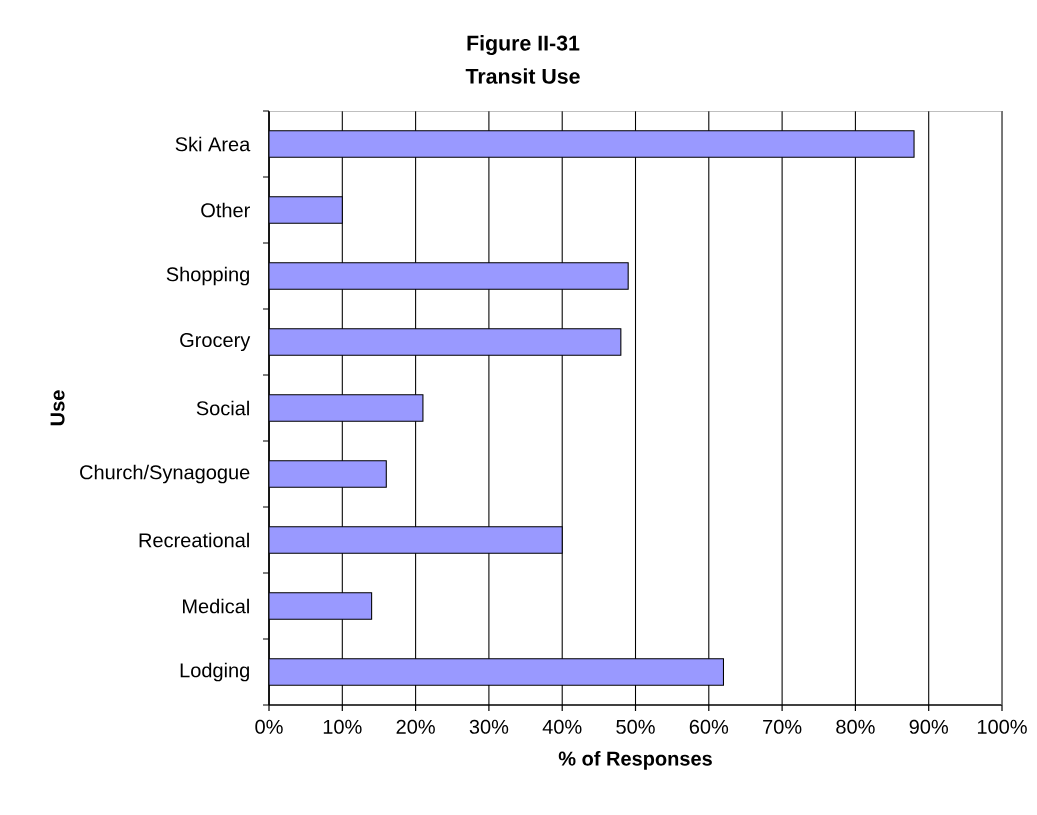  I want to click on x-tick-label: 70%, so click(782, 726).